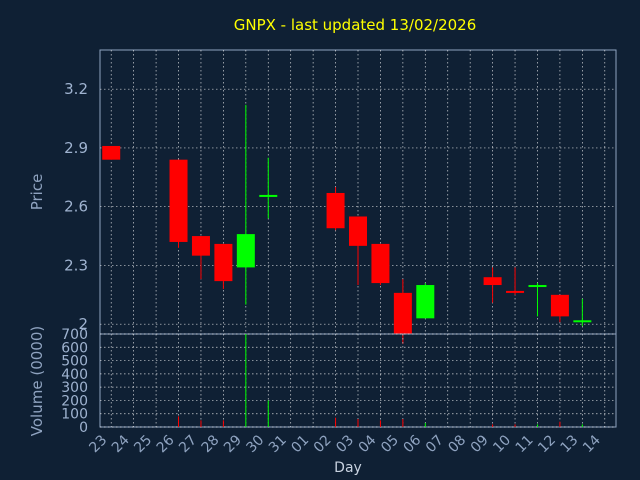 The height and width of the screenshot is (480, 640). Describe the element at coordinates (74, 362) in the screenshot. I see `volume-tick-label: 500` at that location.